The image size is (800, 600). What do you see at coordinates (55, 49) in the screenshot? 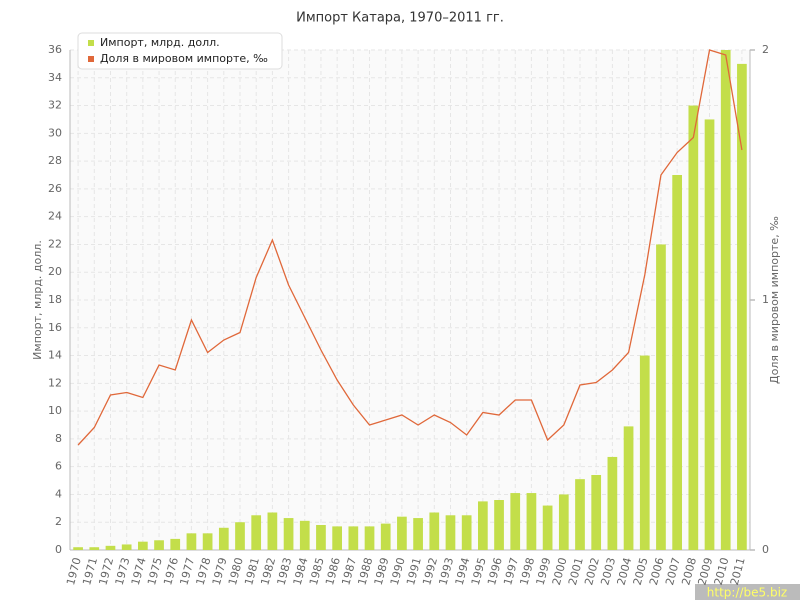
I see `y-tick-label: 36` at bounding box center [55, 49].